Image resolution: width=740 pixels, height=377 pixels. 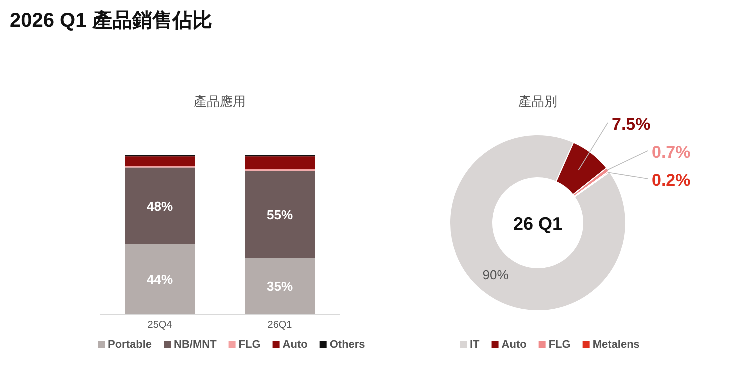 I want to click on data-label: 55%, so click(x=280, y=215).